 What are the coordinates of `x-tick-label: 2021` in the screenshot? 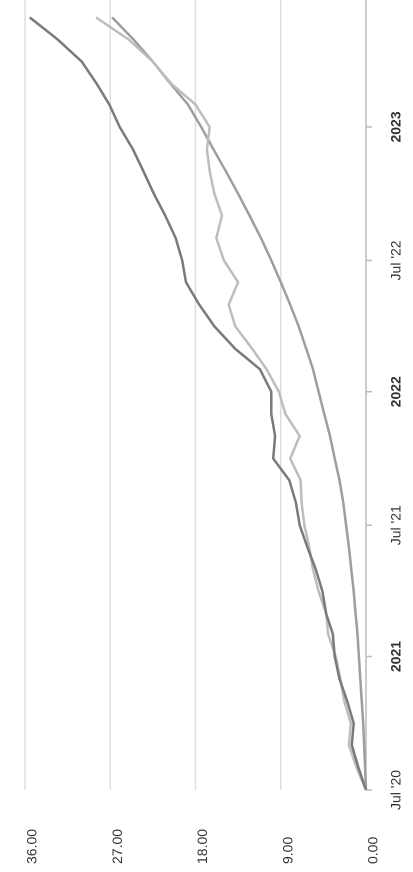 It's located at (396, 656).